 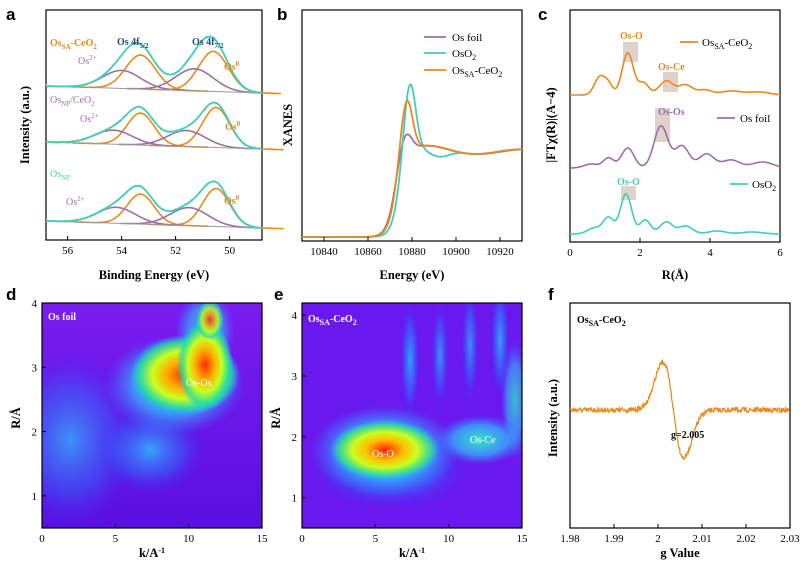 What do you see at coordinates (542, 14) in the screenshot?
I see `panel-label-c: c` at bounding box center [542, 14].